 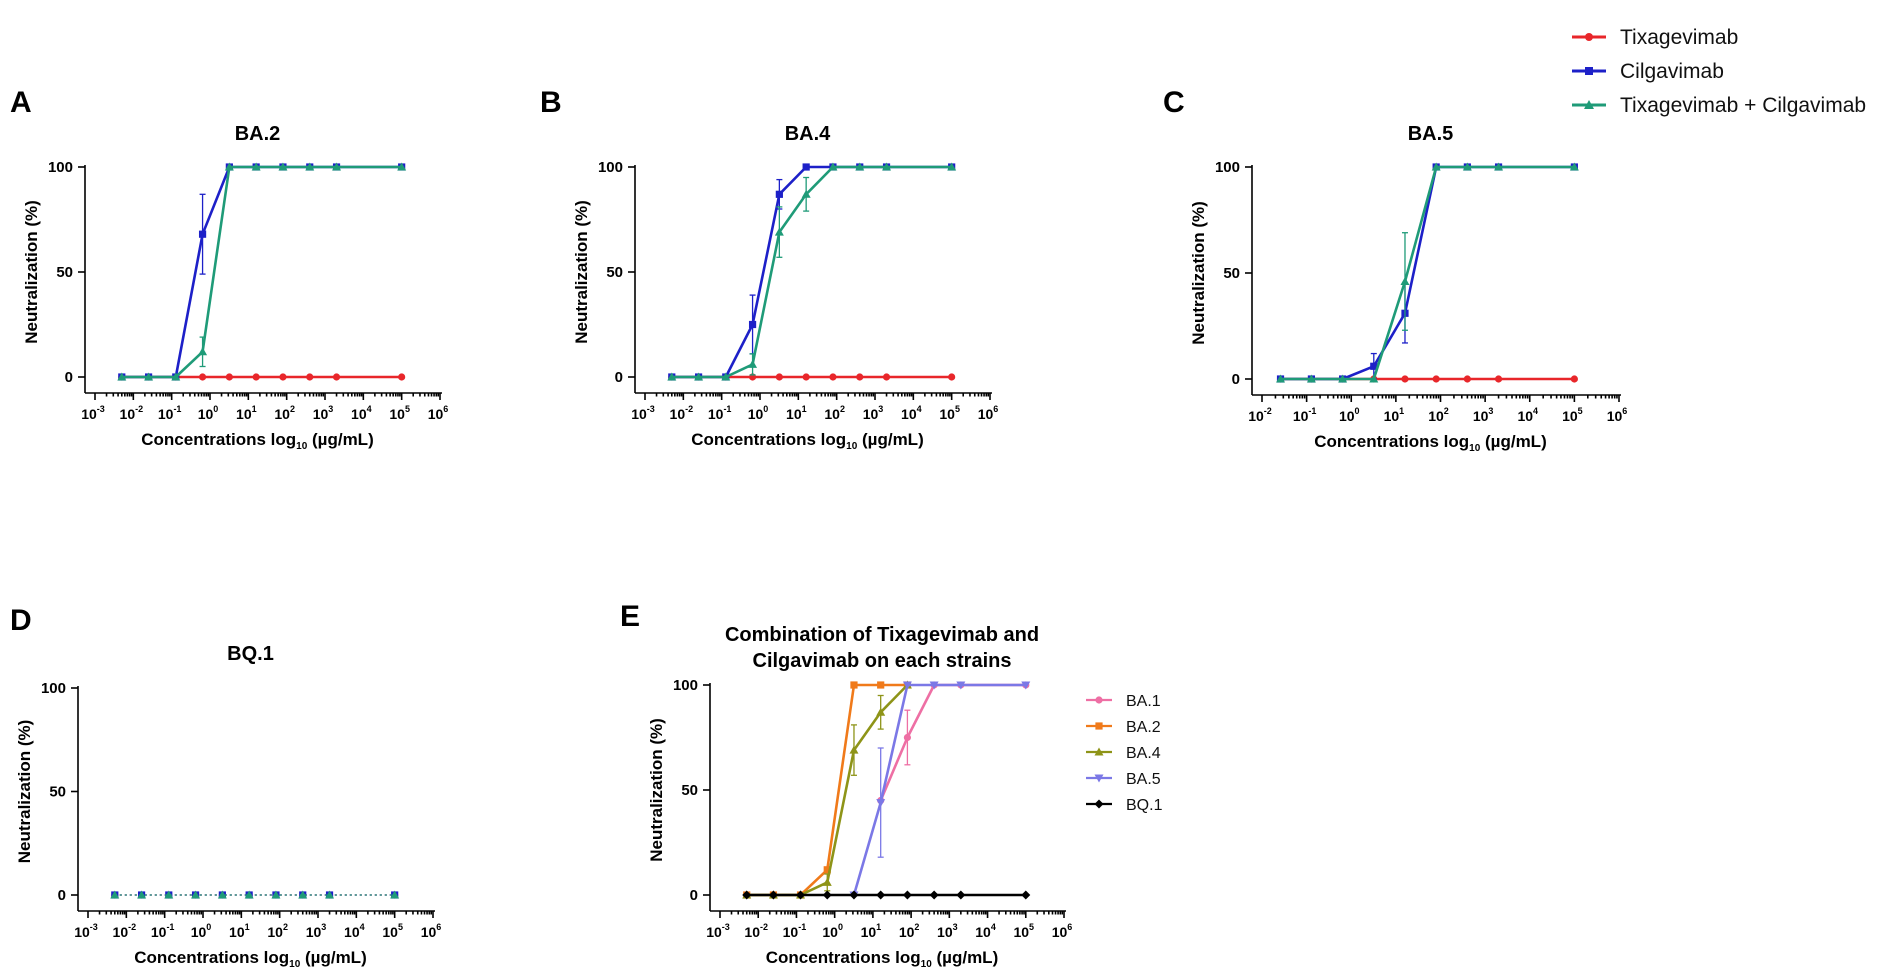 What do you see at coordinates (1123, 779) in the screenshot?
I see `panel-e-legend-entry: BA.5` at bounding box center [1123, 779].